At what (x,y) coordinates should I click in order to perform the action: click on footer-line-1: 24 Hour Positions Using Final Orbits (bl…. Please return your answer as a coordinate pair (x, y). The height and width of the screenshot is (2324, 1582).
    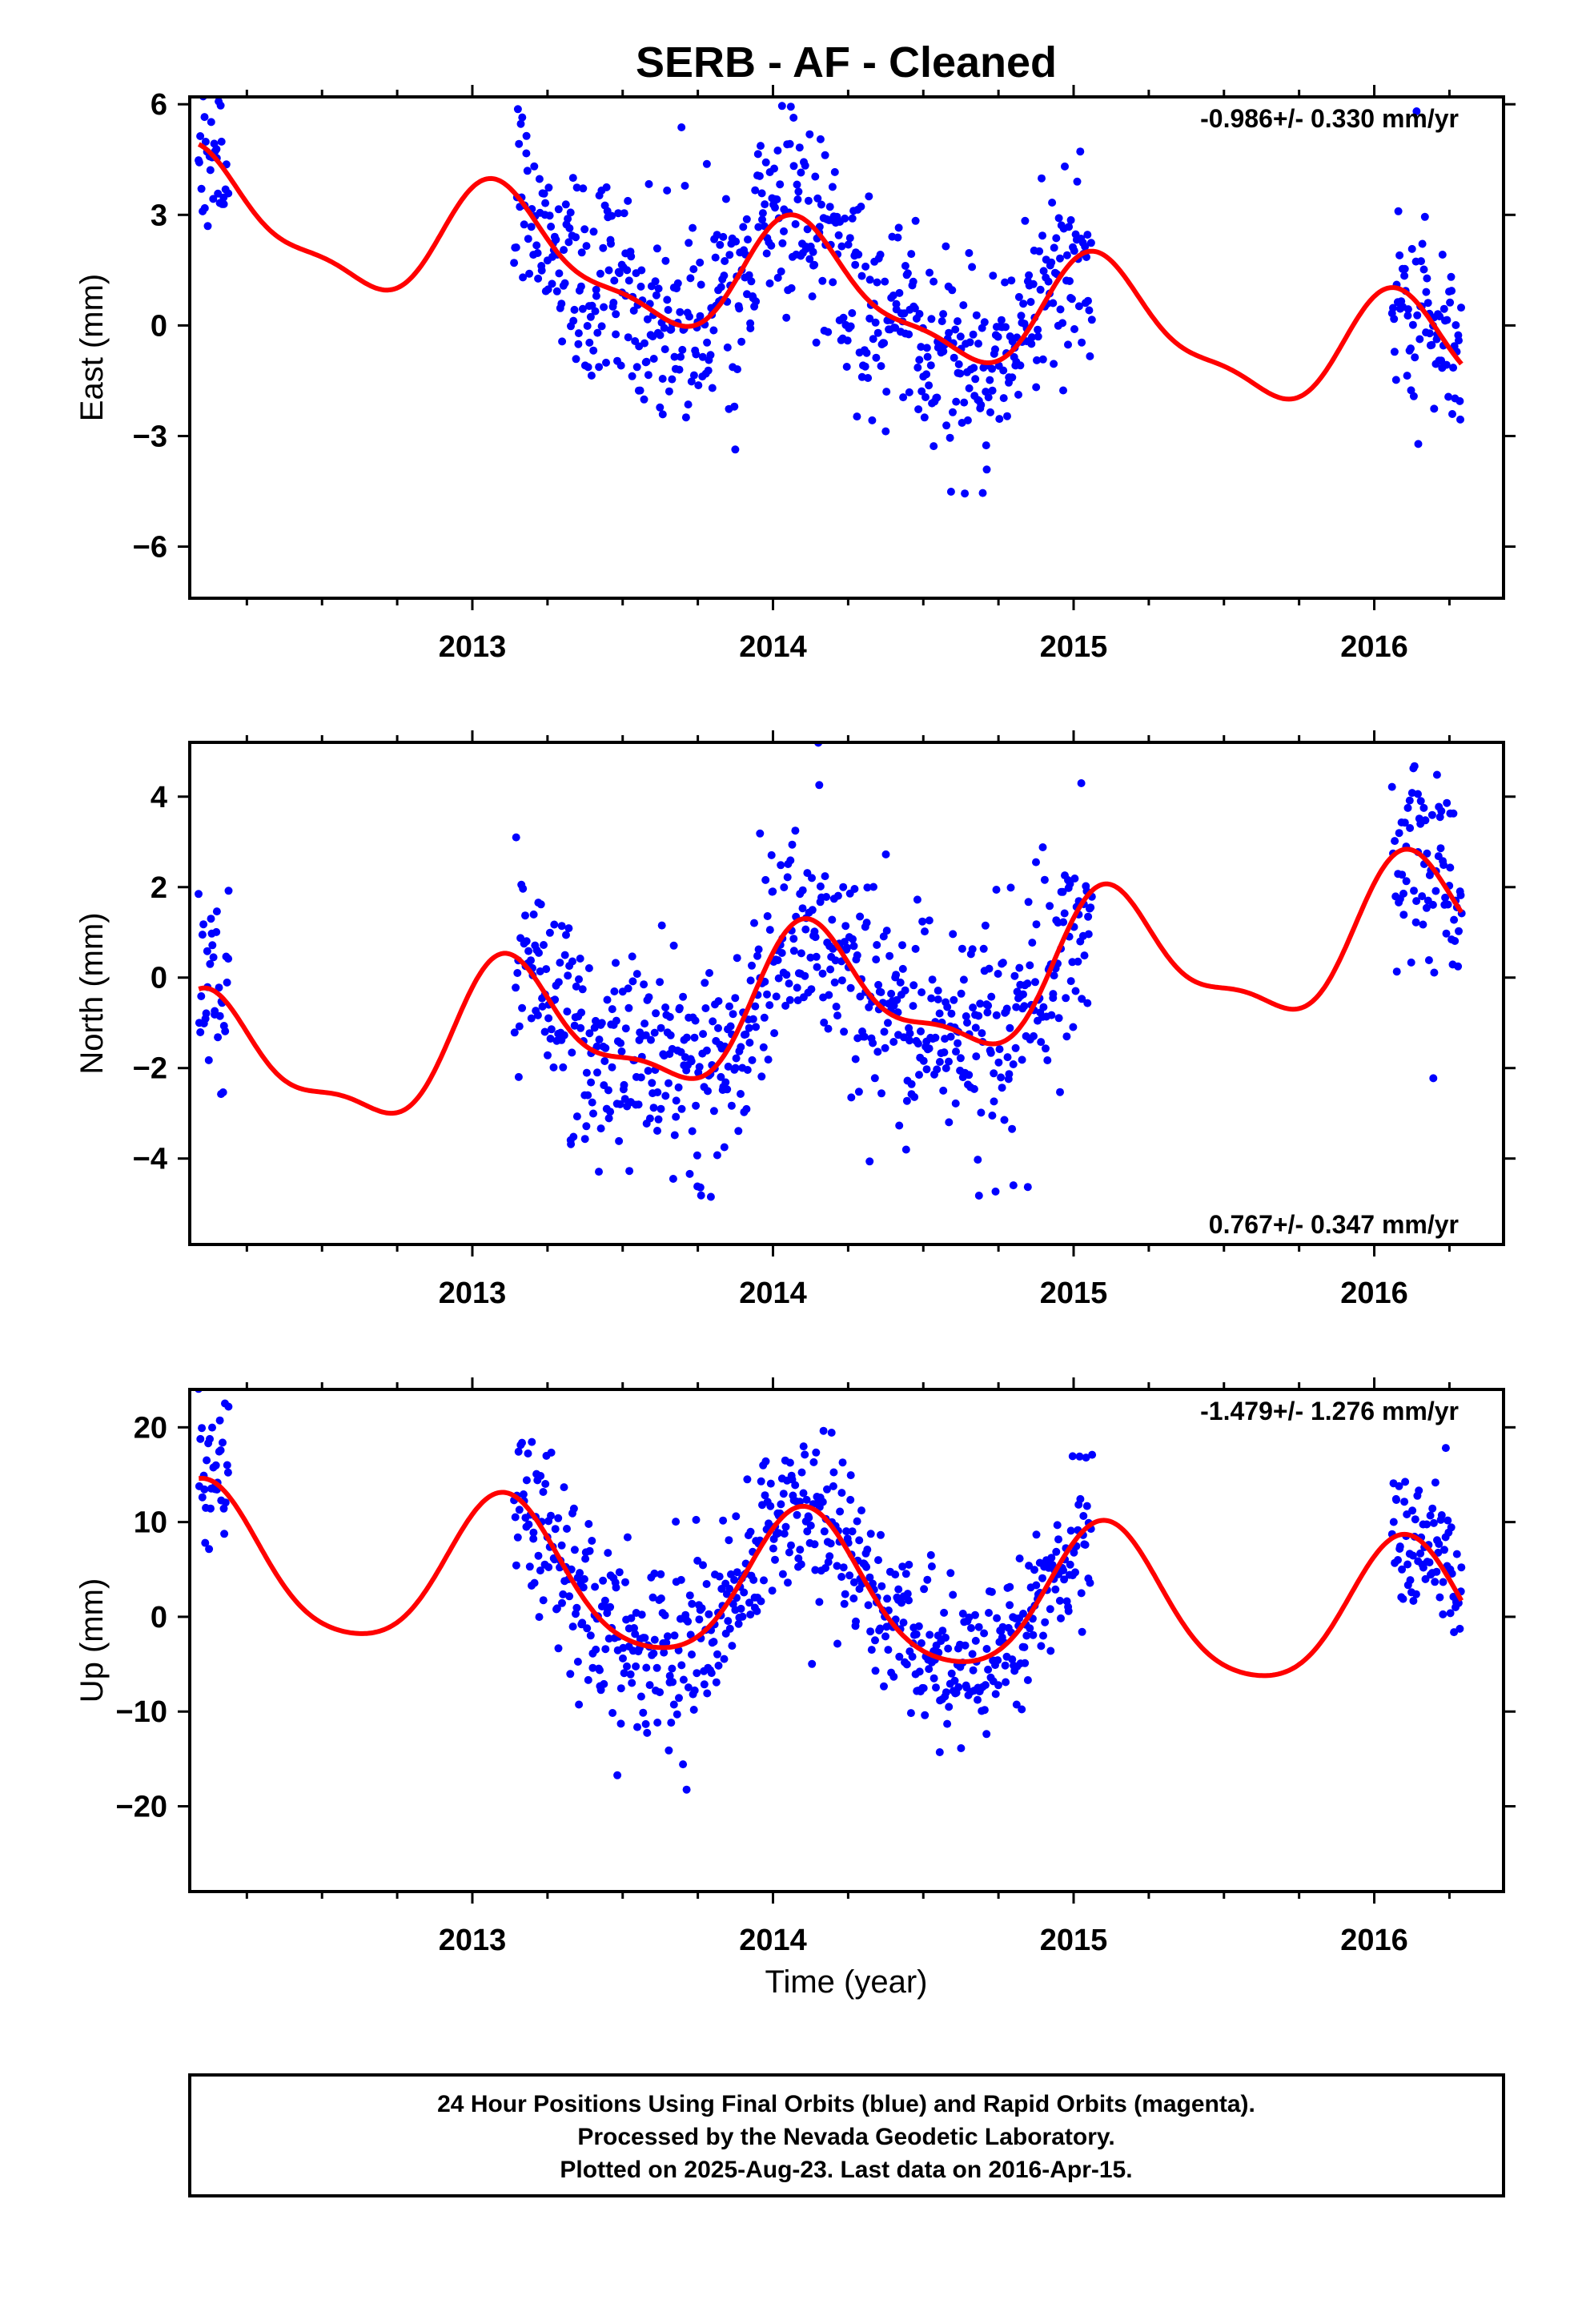
    Looking at the image, I should click on (846, 2104).